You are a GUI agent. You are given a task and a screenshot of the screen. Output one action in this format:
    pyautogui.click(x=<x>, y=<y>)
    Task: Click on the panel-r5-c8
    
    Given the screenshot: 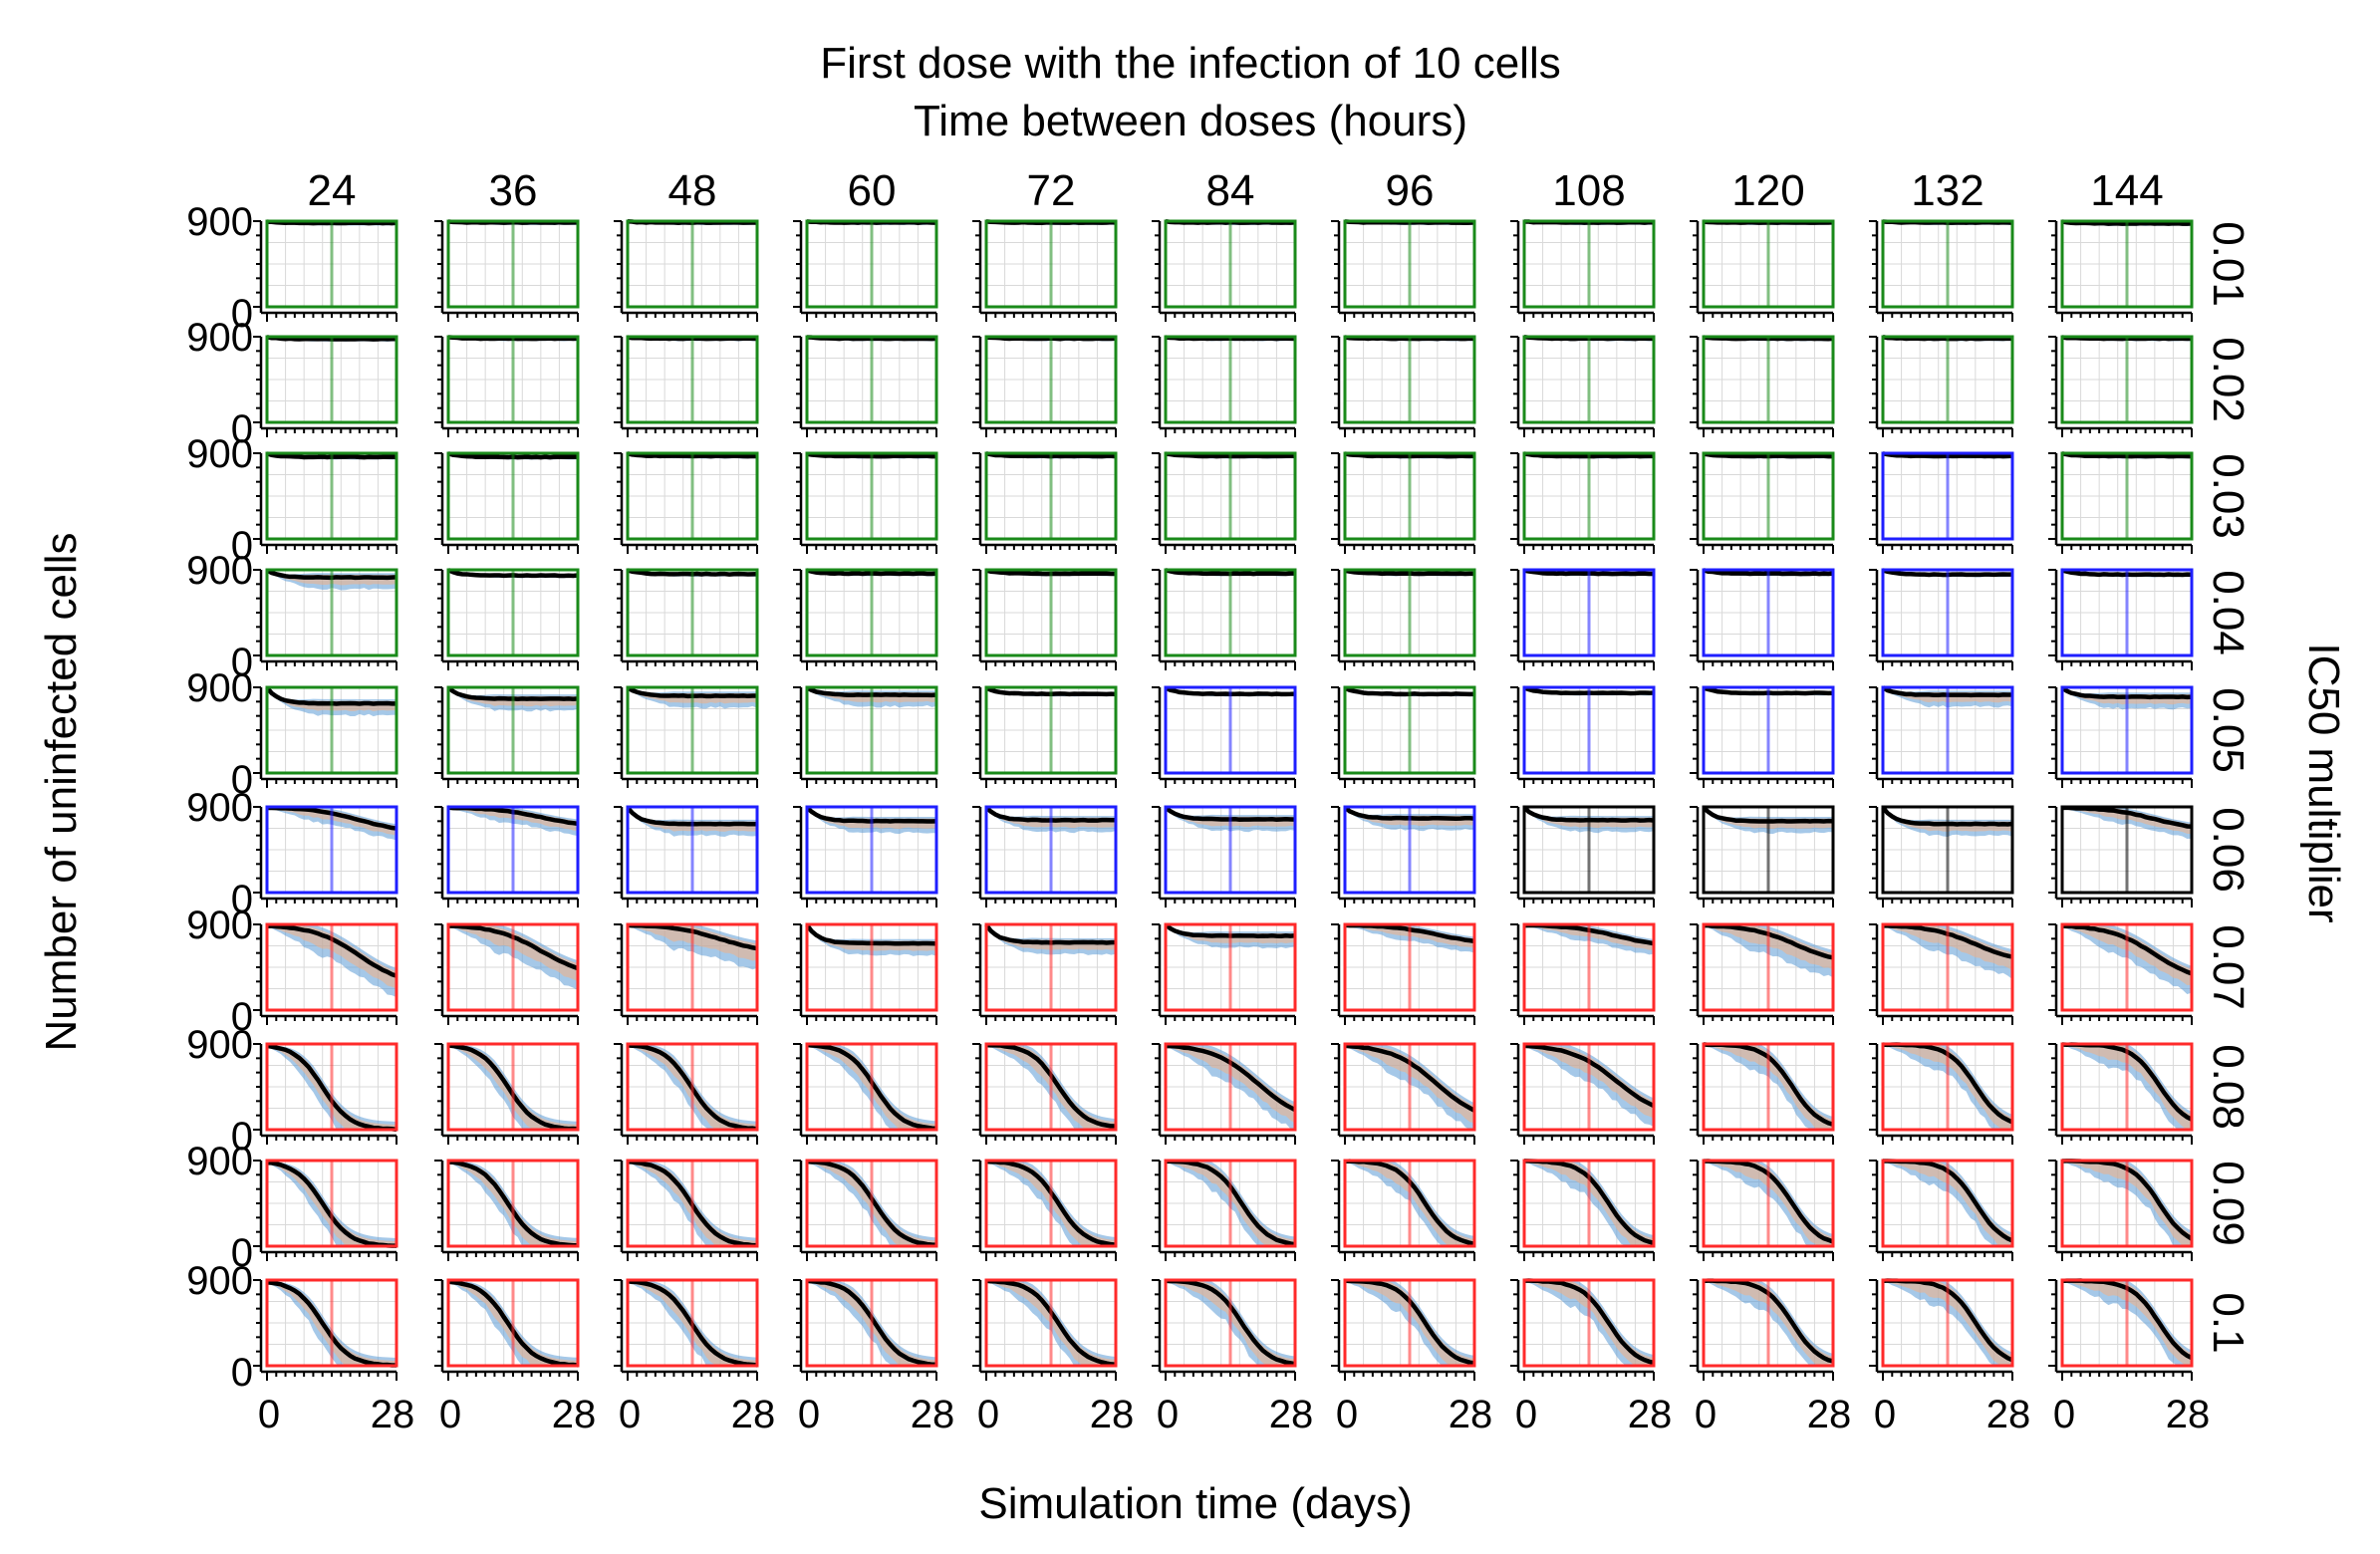 What is the action you would take?
    pyautogui.click(x=1762, y=856)
    